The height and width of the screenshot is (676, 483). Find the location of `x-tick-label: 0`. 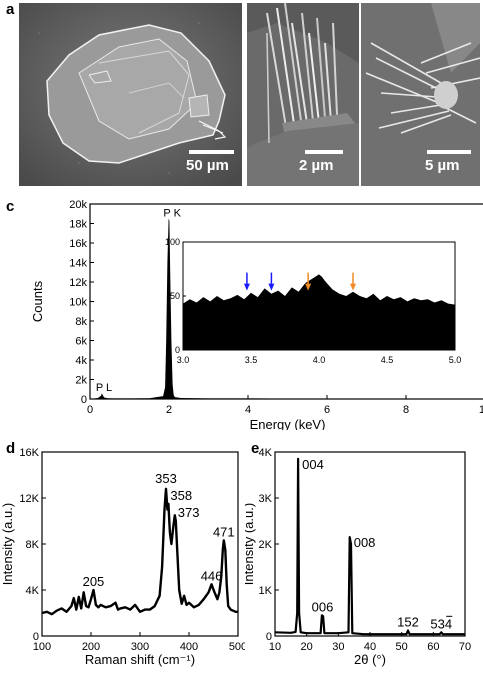

x-tick-label: 0 is located at coordinates (90, 410).